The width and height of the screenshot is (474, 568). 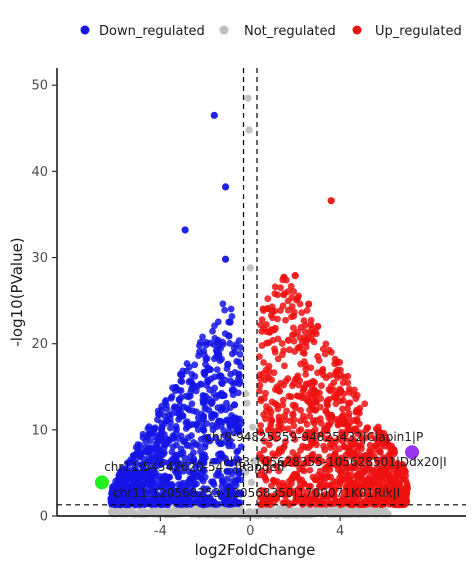 What do you see at coordinates (39, 344) in the screenshot?
I see `y-tick-label: 20` at bounding box center [39, 344].